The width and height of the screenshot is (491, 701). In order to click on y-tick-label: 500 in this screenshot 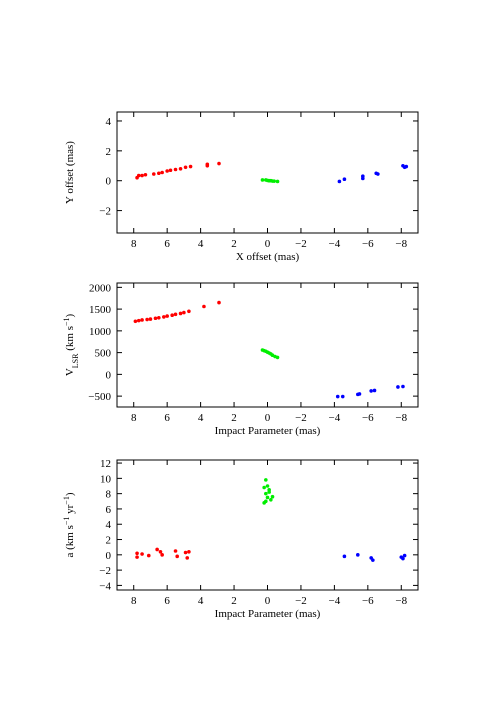, I will do `click(103, 354)`.